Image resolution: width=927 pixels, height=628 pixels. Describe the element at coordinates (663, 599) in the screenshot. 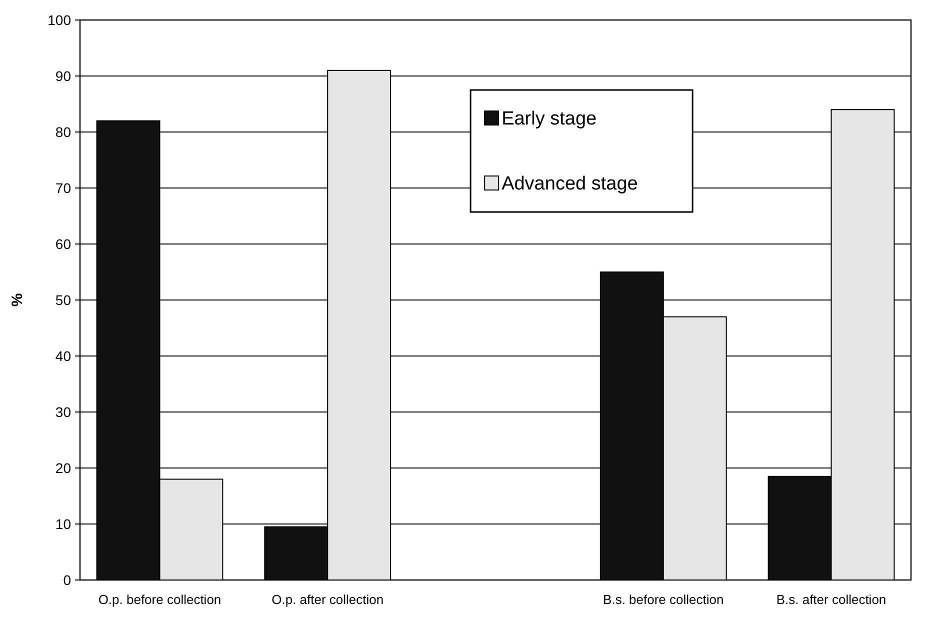

I see `x-tick-label: B.s. before collection` at that location.